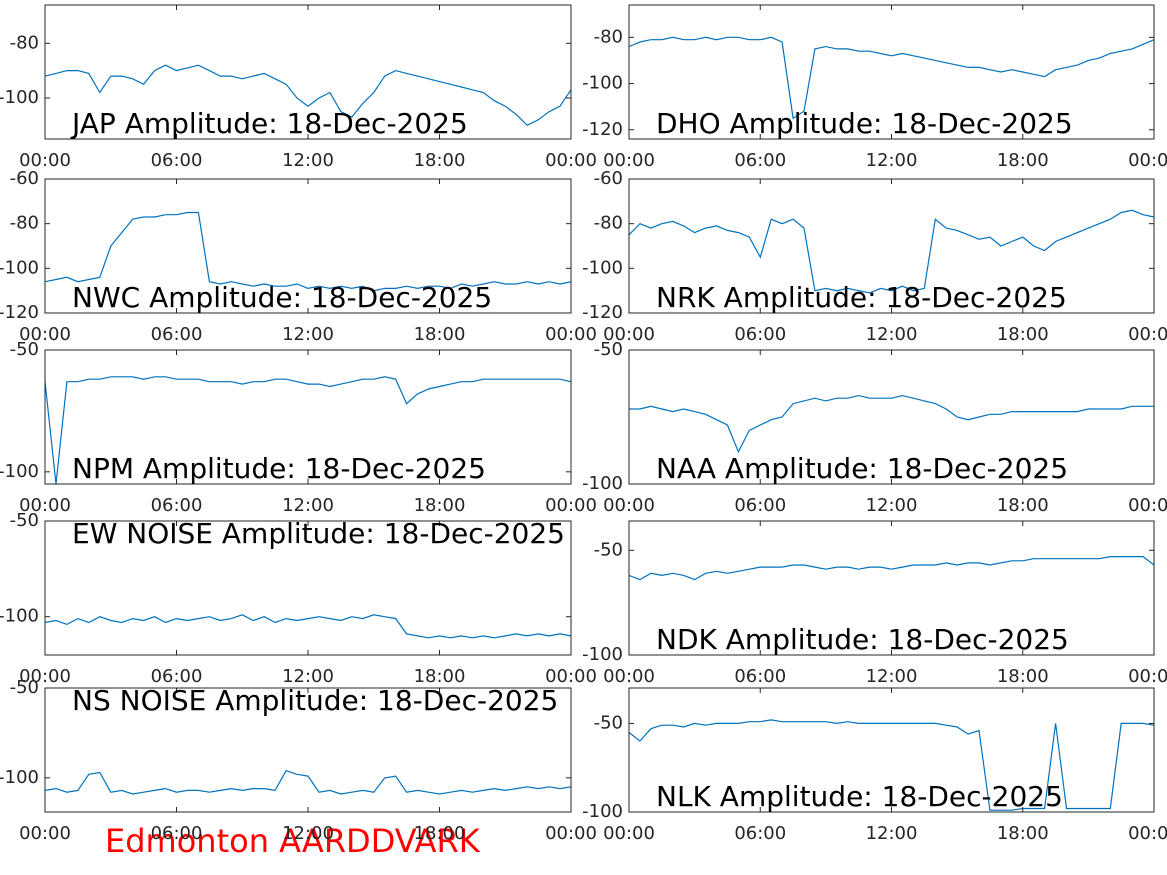  I want to click on chart-title: EW NOISE Amplitude: 18-Dec-2025, so click(318, 533).